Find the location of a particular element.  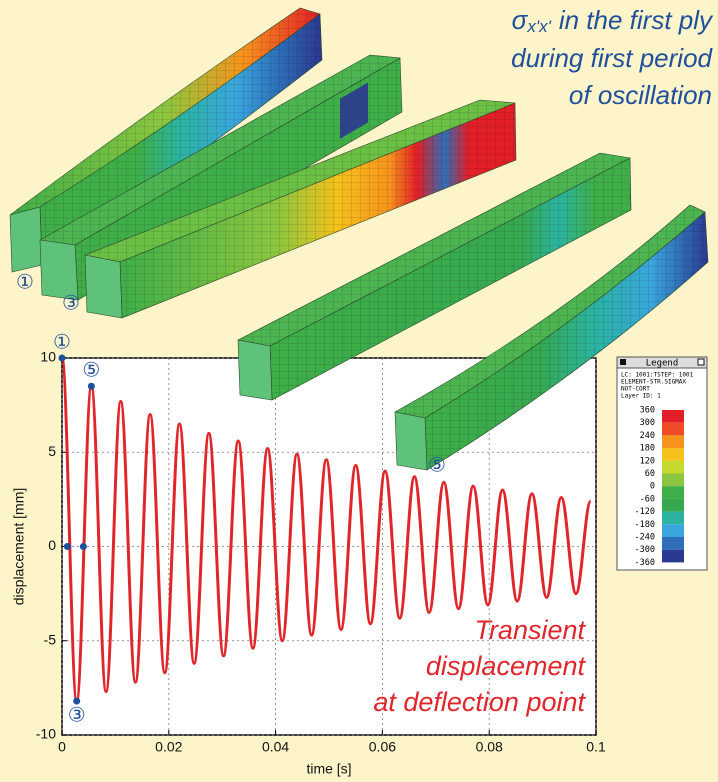

y-tick-label: -5 is located at coordinates (50, 639).